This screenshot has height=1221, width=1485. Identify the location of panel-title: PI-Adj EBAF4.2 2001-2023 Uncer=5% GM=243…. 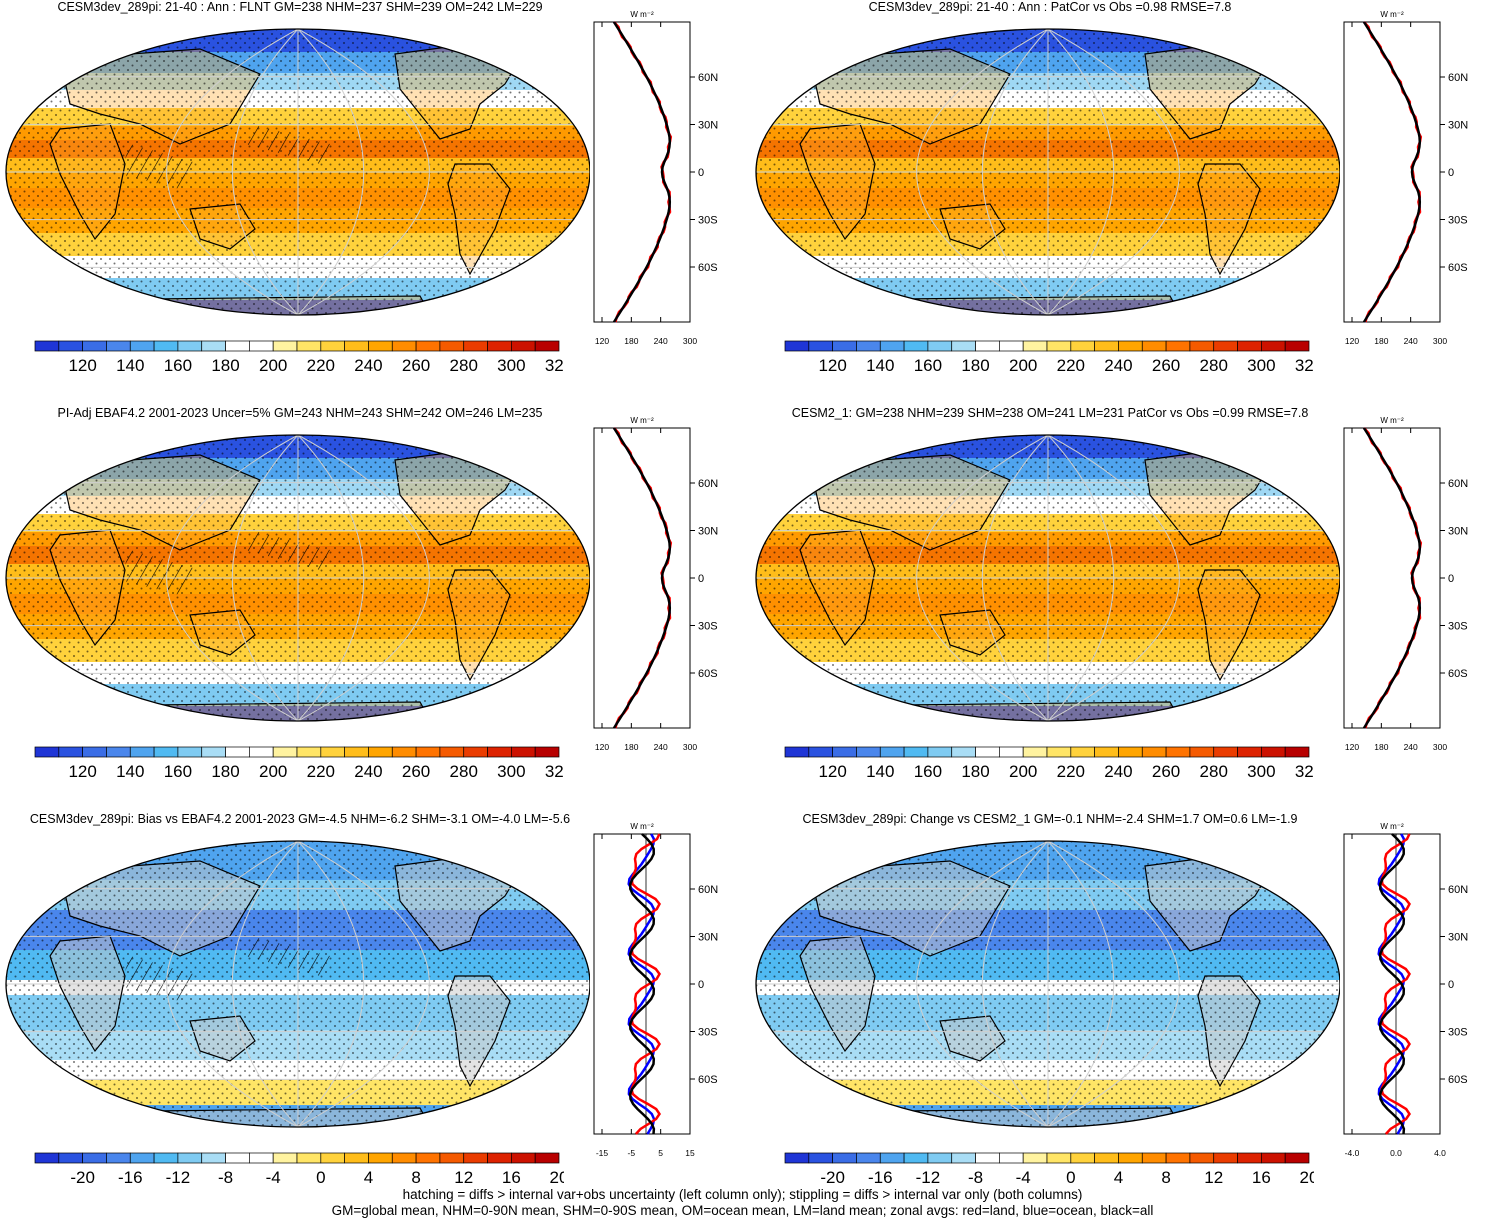
(300, 413).